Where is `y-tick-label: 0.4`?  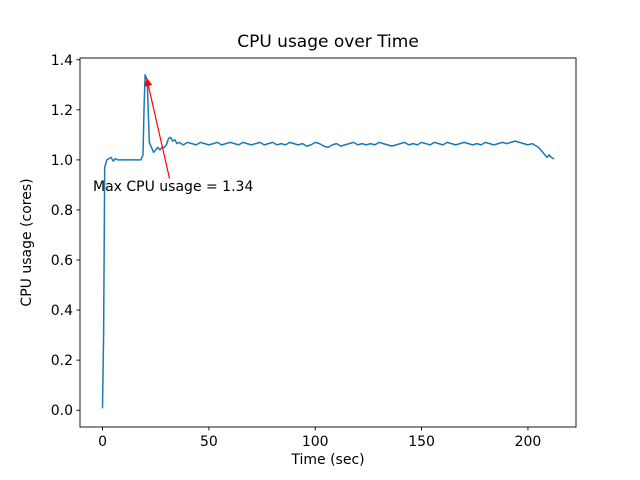
y-tick-label: 0.4 is located at coordinates (62, 311).